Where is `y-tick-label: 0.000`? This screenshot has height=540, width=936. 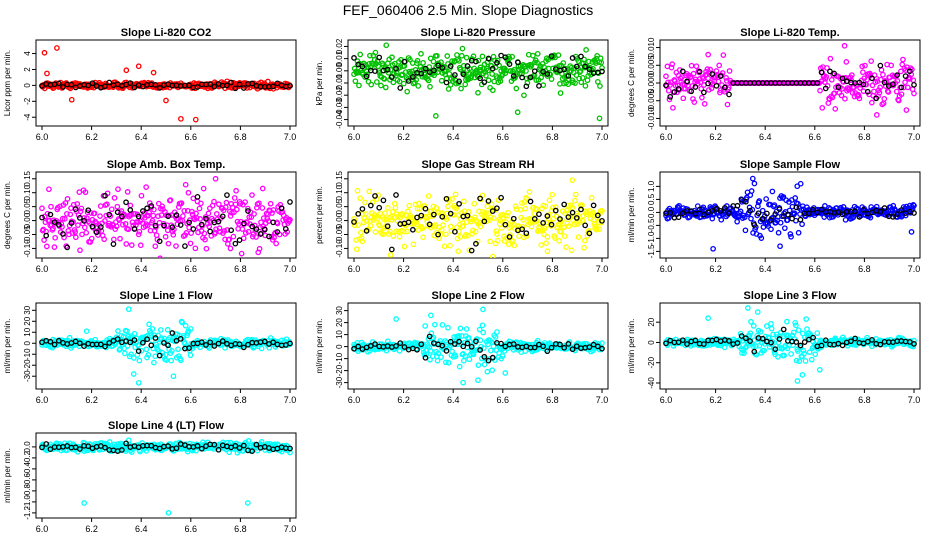 y-tick-label: 0.000 is located at coordinates (651, 82).